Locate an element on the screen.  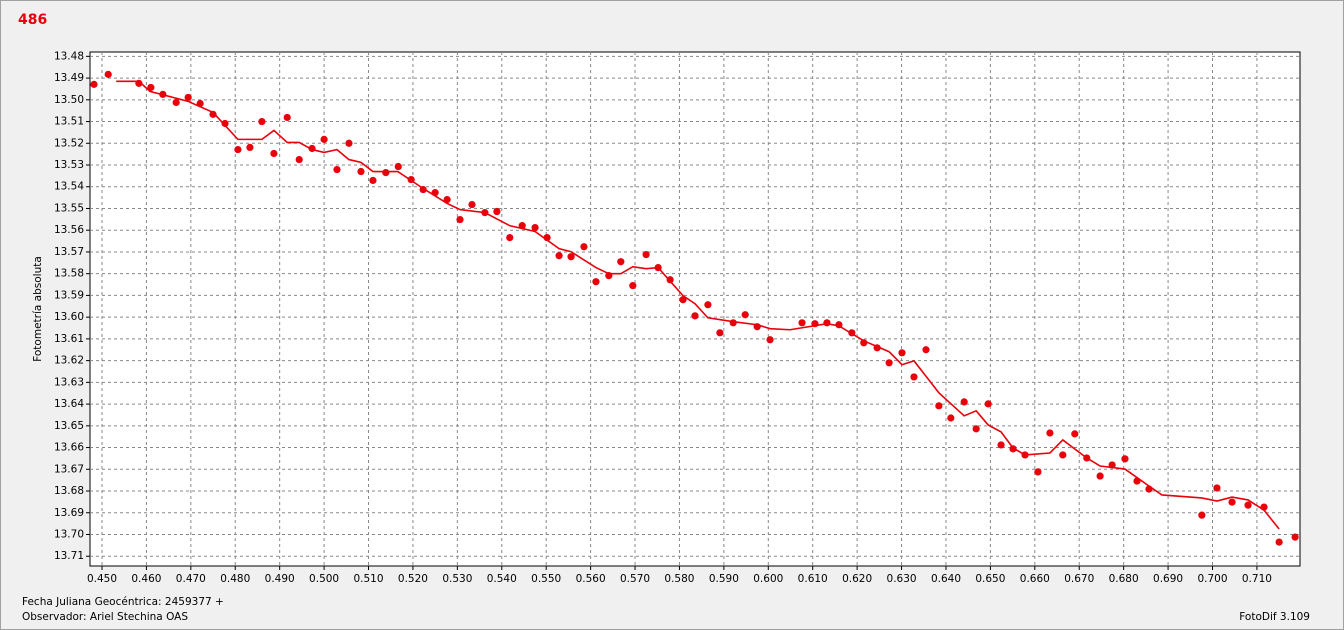
y-tick-label: 13.60 is located at coordinates (69, 317).